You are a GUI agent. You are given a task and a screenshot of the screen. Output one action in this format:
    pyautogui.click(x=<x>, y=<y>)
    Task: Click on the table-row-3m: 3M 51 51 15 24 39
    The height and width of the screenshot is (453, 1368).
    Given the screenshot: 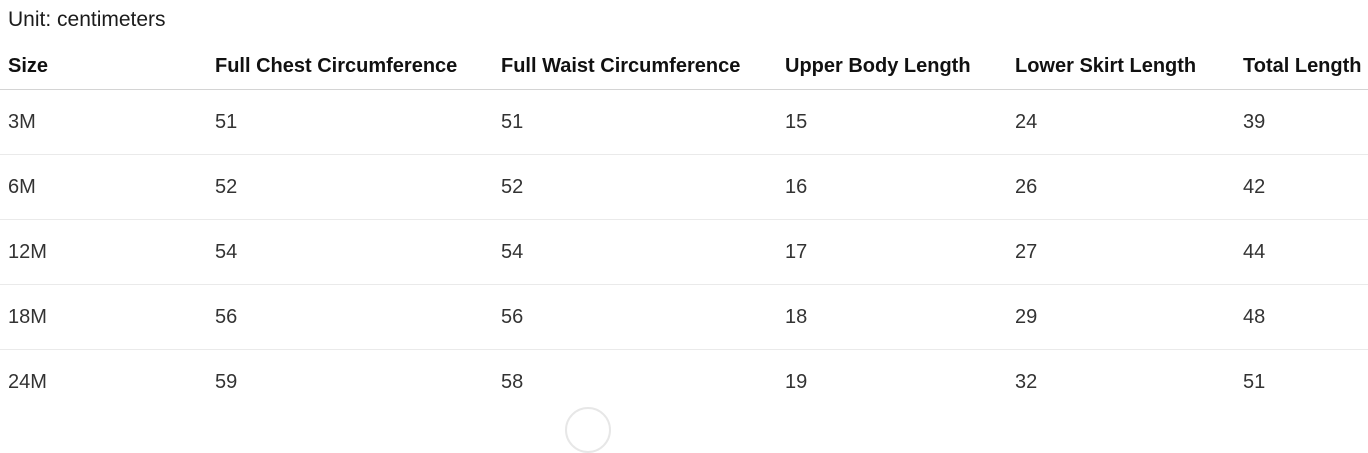 What is the action you would take?
    pyautogui.click(x=684, y=122)
    